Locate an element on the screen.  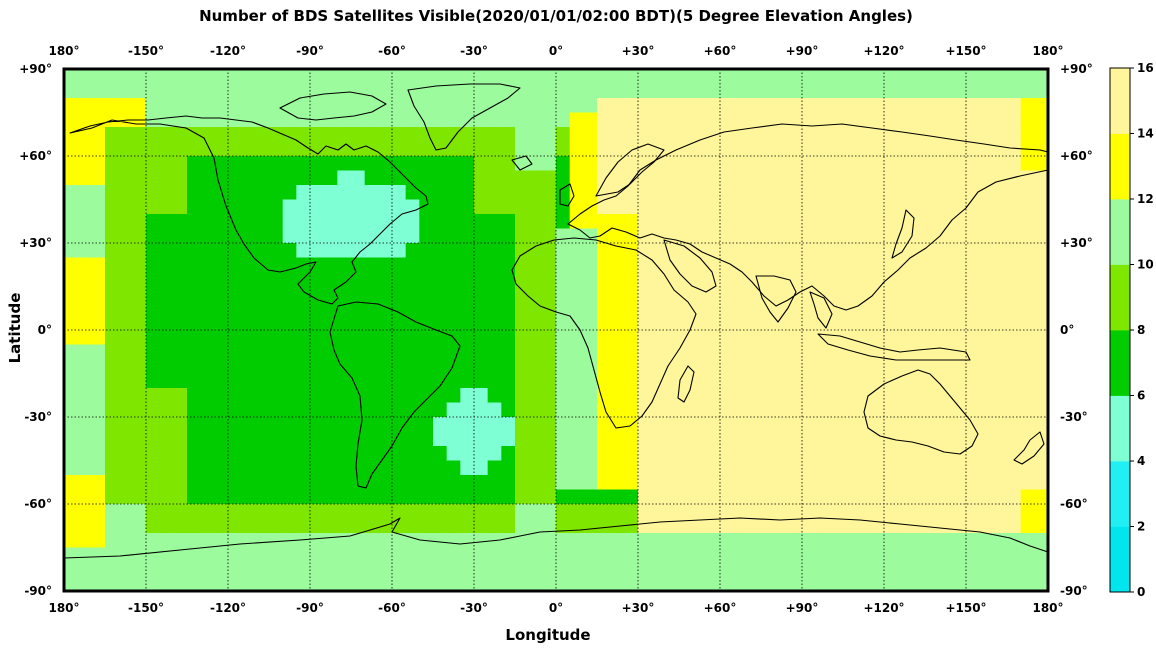
lon-tick-top: 180° is located at coordinates (63, 51).